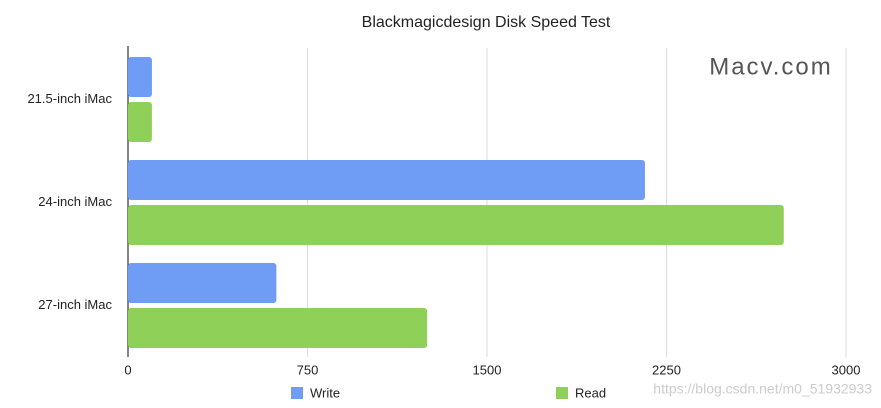 This screenshot has height=408, width=881. What do you see at coordinates (666, 369) in the screenshot?
I see `x-tick-label: 2250` at bounding box center [666, 369].